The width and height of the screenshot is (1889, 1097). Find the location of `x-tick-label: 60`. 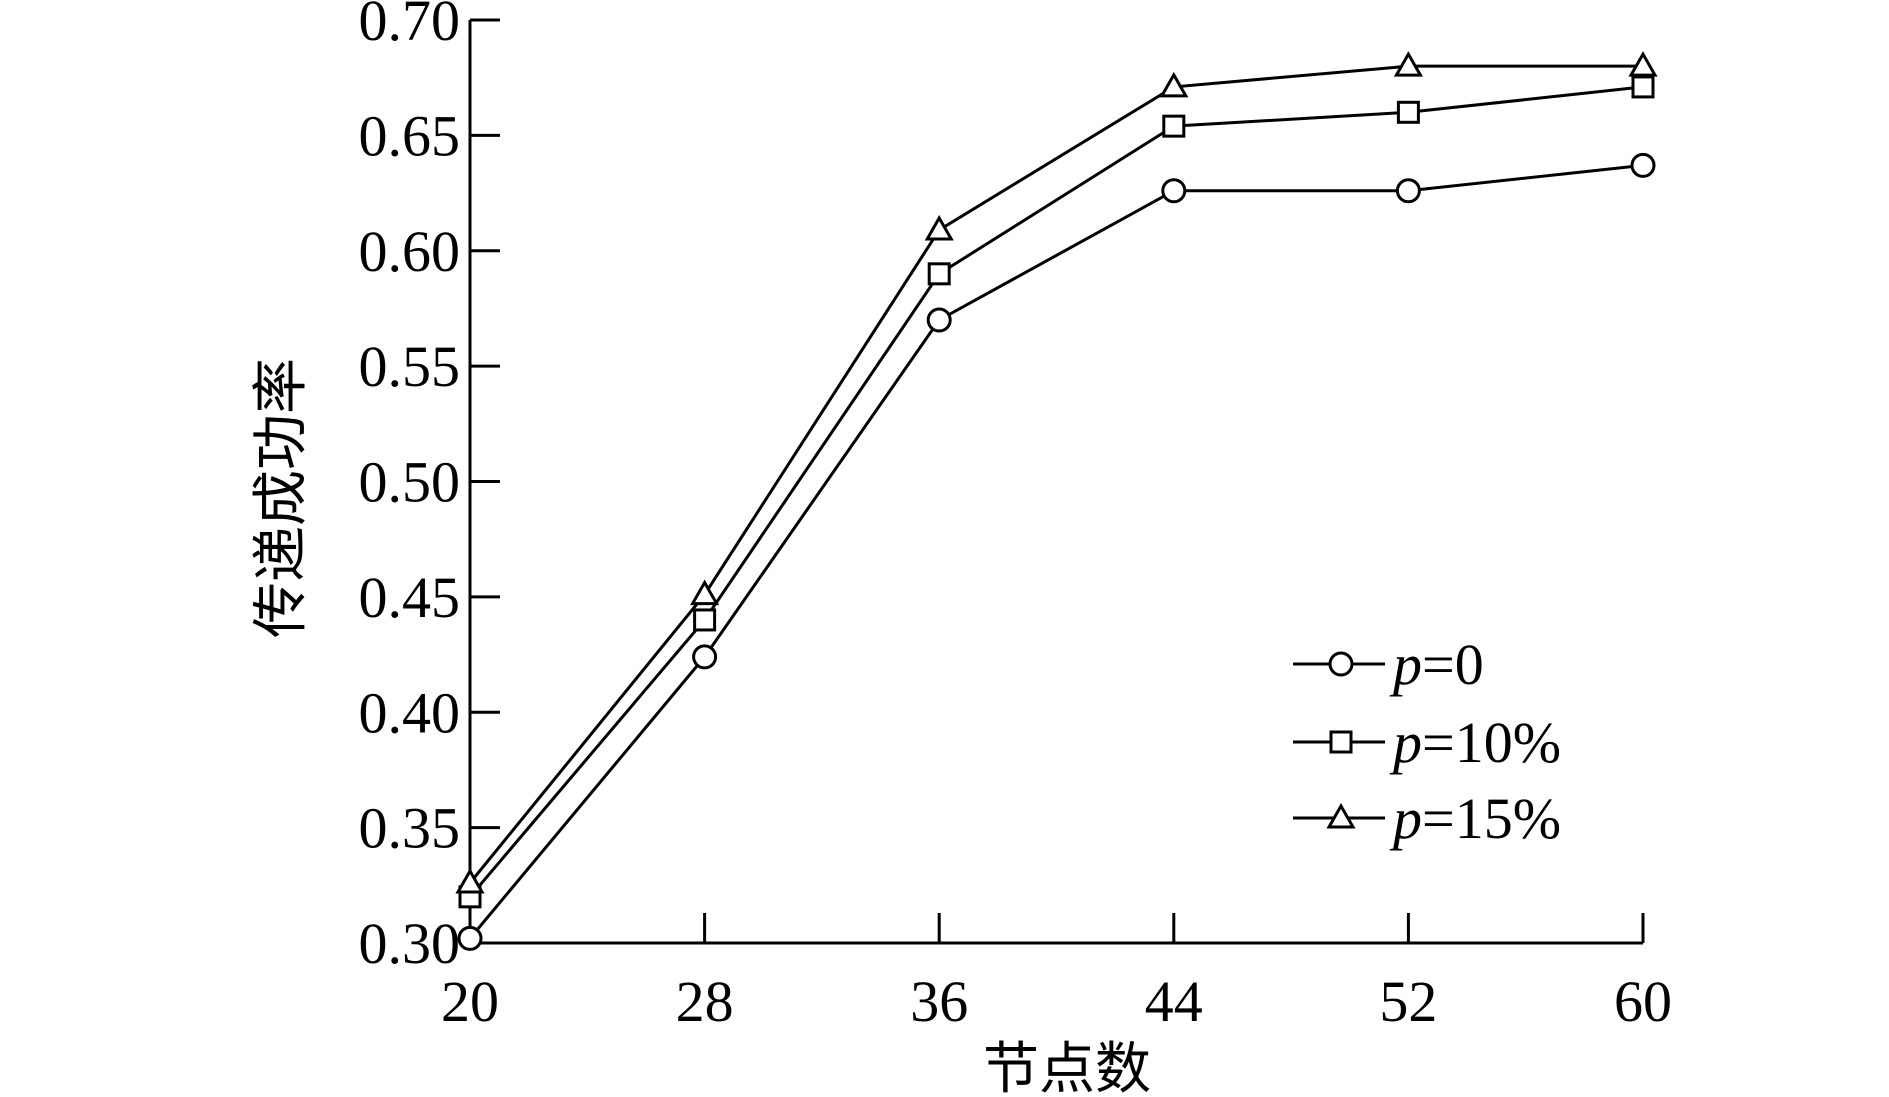

x-tick-label: 60 is located at coordinates (1643, 1001).